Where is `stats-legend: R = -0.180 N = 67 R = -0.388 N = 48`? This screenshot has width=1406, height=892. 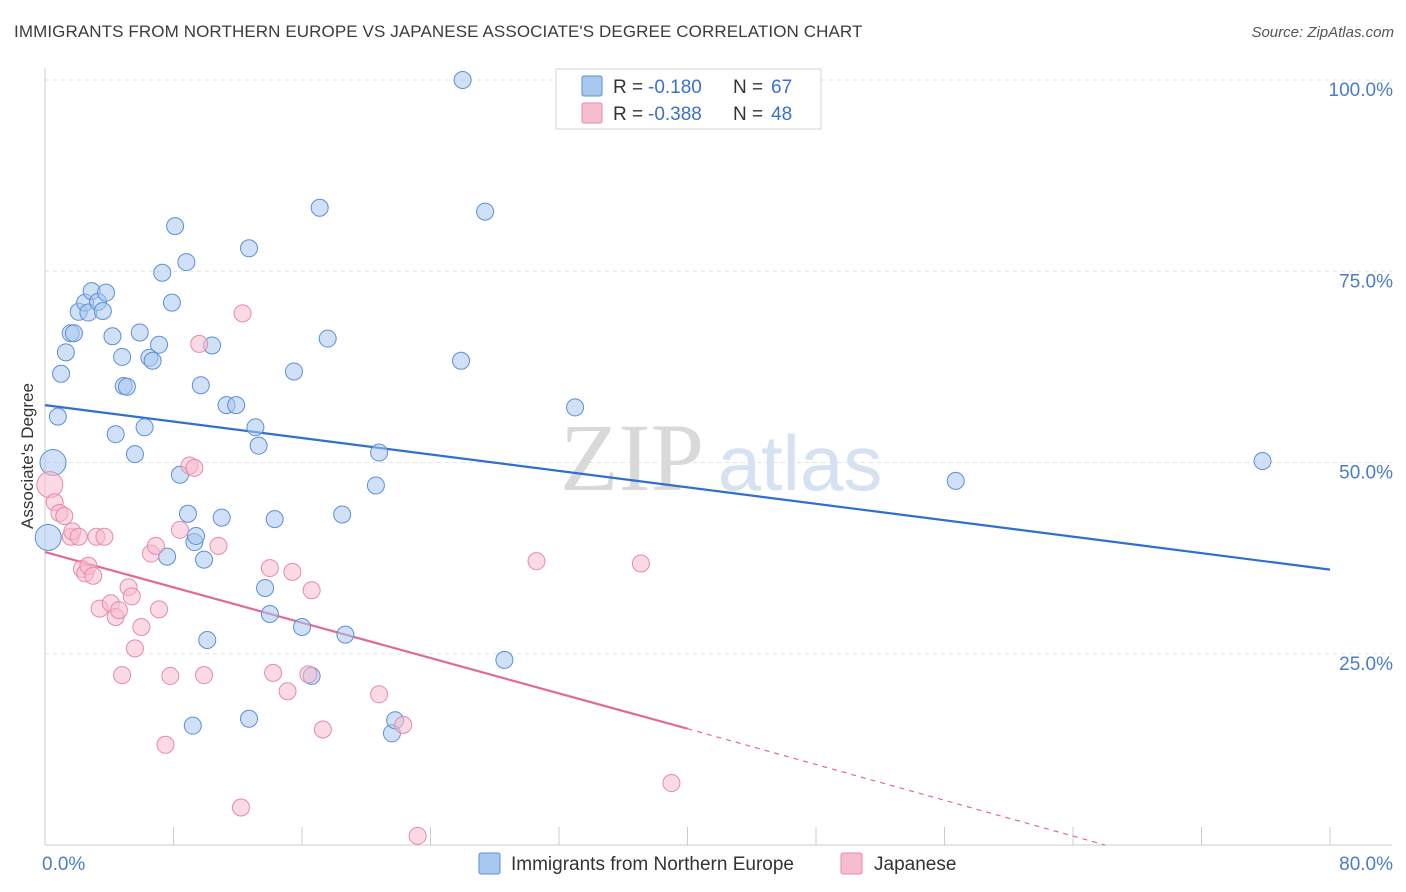 stats-legend: R = -0.180 N = 67 R = -0.388 N = 48 is located at coordinates (688, 99).